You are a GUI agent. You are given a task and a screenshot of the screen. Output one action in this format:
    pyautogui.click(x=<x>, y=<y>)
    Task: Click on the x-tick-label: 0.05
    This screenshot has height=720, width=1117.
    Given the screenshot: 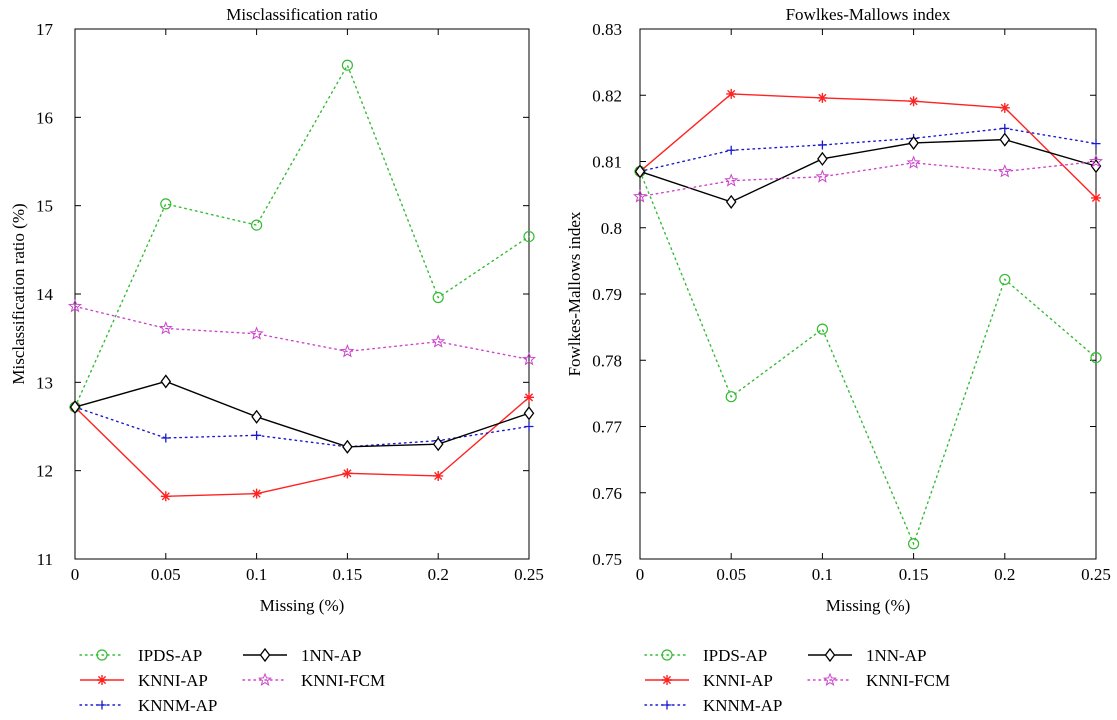 What is the action you would take?
    pyautogui.click(x=731, y=574)
    